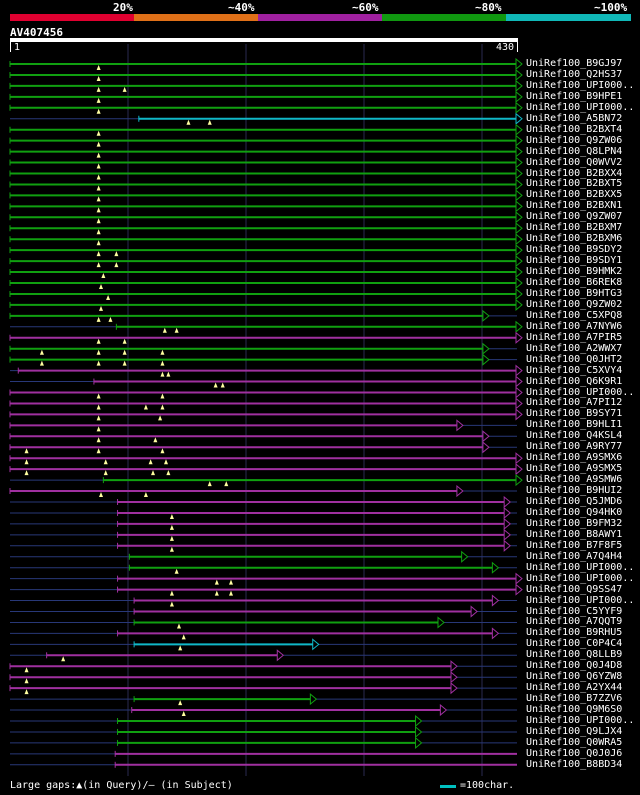 This screenshot has height=795, width=640. I want to click on hit-label: UniRef100_Q94HK0, so click(574, 512).